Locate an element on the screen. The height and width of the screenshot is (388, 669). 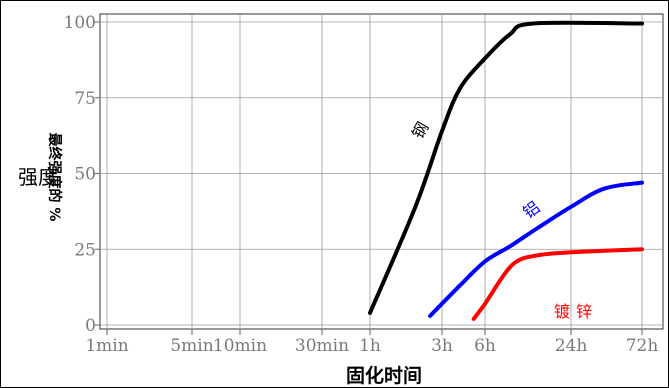
y-axis-title-main: 强度 is located at coordinates (38, 177).